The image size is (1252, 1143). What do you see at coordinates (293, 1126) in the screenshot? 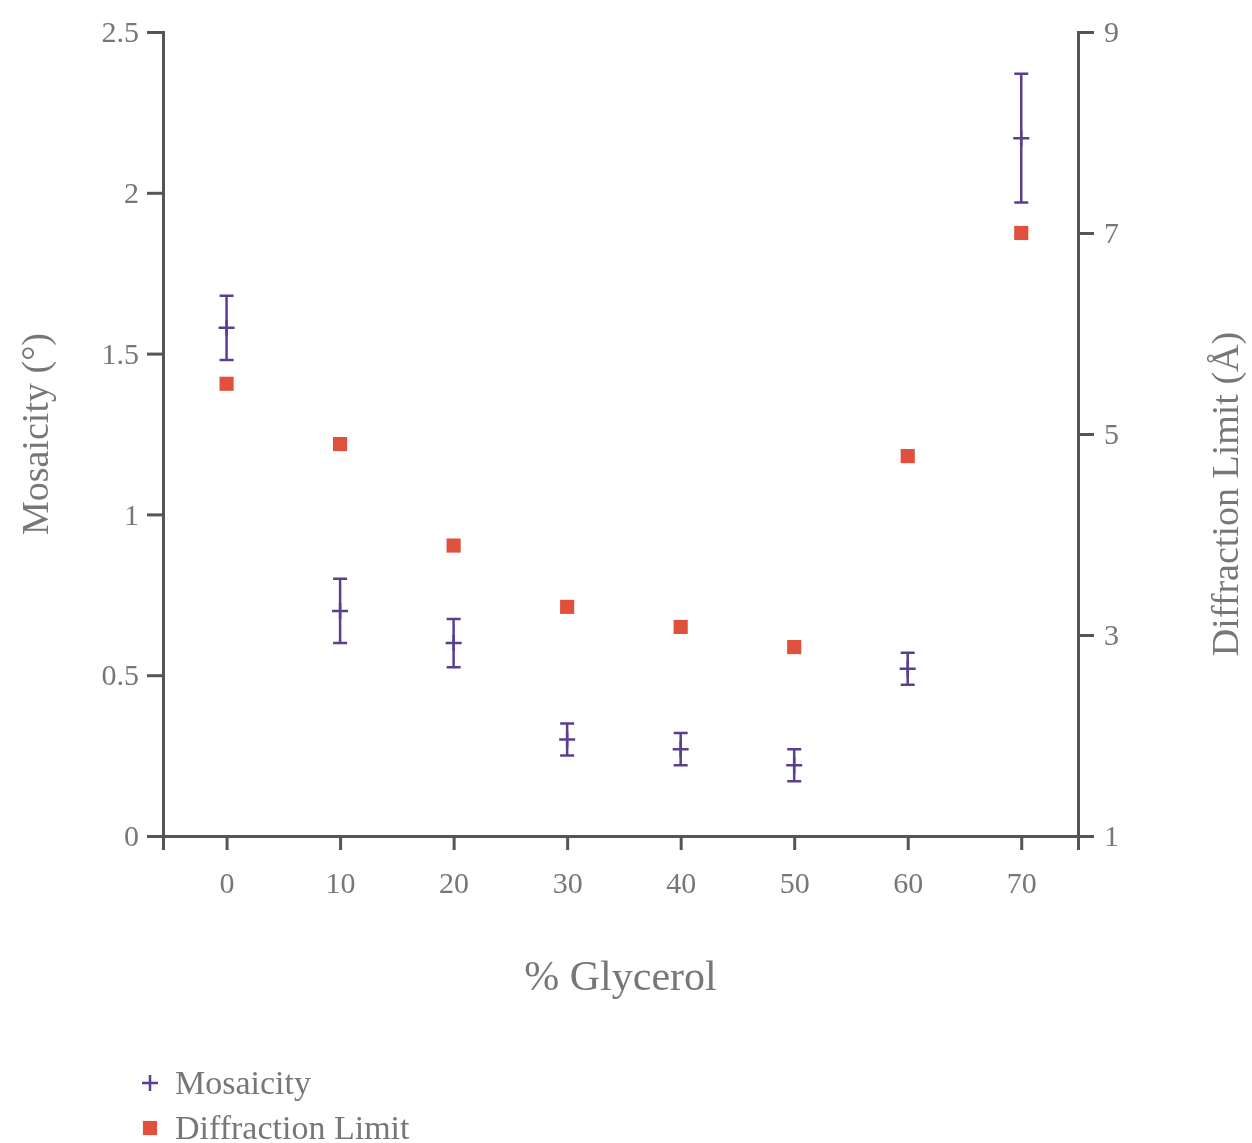
I see `legend-label: Diffraction Limit` at bounding box center [293, 1126].